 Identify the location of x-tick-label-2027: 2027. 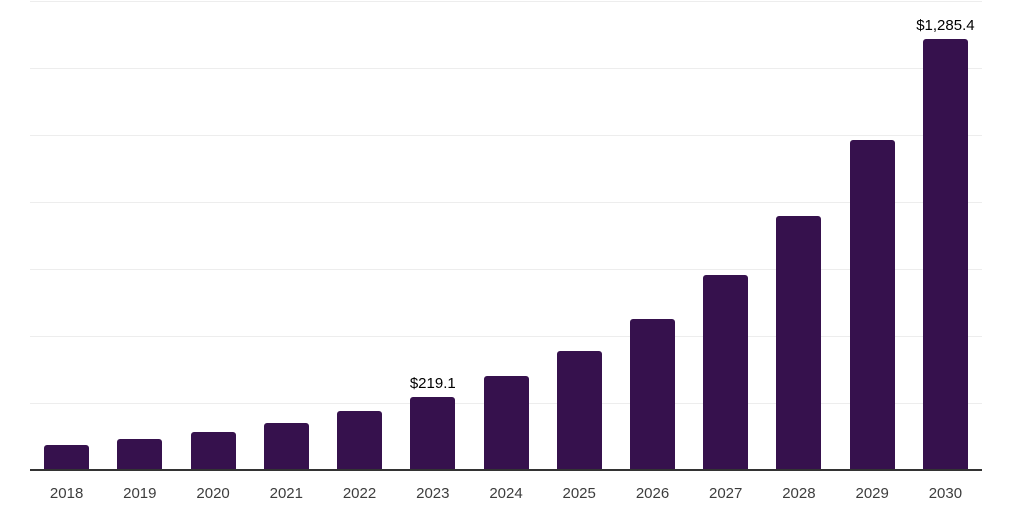
(726, 493).